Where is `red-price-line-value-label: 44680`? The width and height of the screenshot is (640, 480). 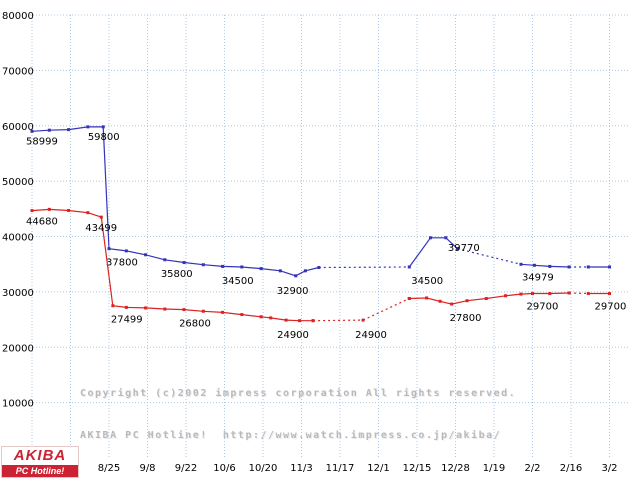
red-price-line-value-label: 44680 is located at coordinates (42, 222).